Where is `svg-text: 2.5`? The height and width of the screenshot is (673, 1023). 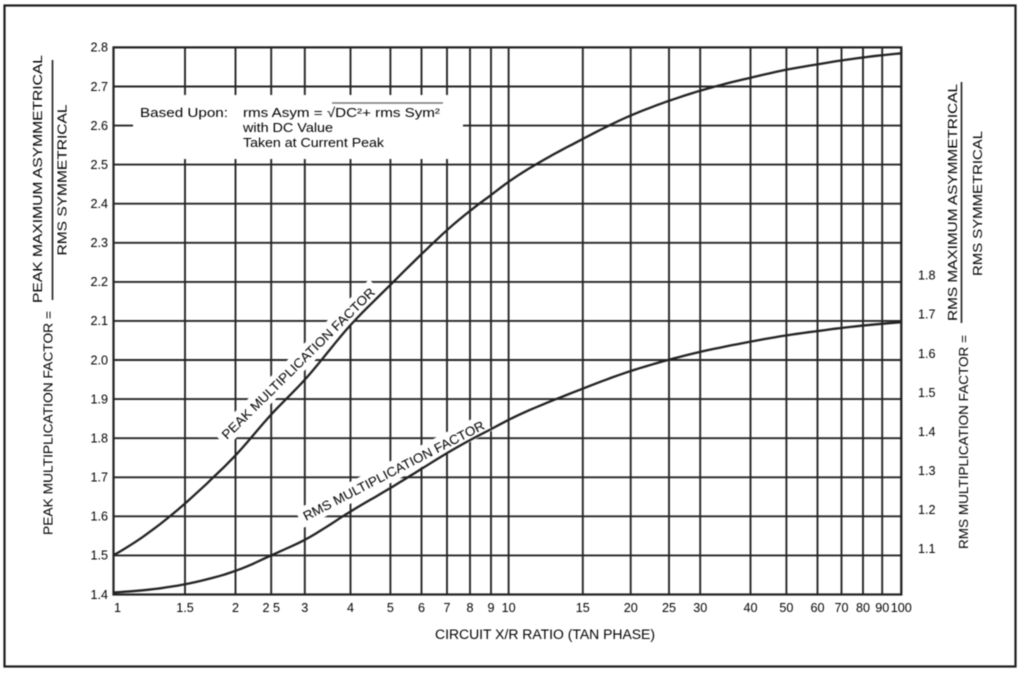
svg-text: 2.5 is located at coordinates (99, 165).